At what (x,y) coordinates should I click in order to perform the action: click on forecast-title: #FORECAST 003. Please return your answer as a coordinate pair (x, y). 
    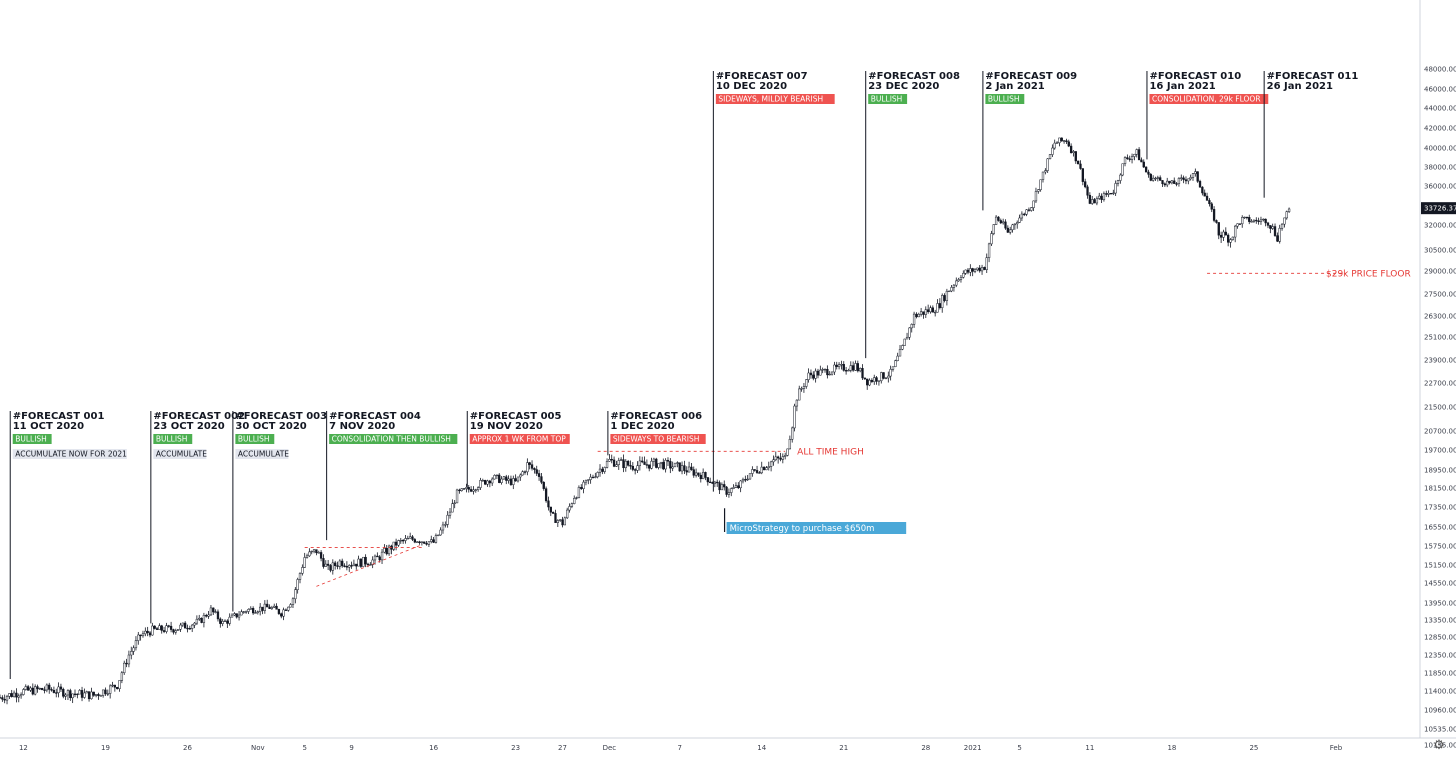
    Looking at the image, I should click on (281, 416).